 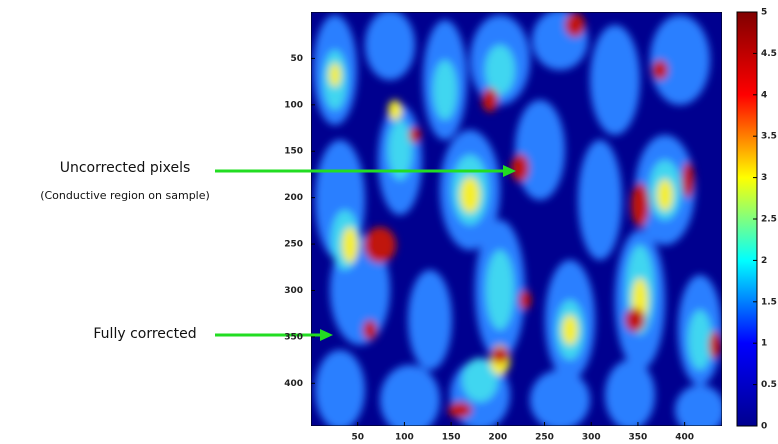 What do you see at coordinates (296, 59) in the screenshot?
I see `y-tick-label: 50` at bounding box center [296, 59].